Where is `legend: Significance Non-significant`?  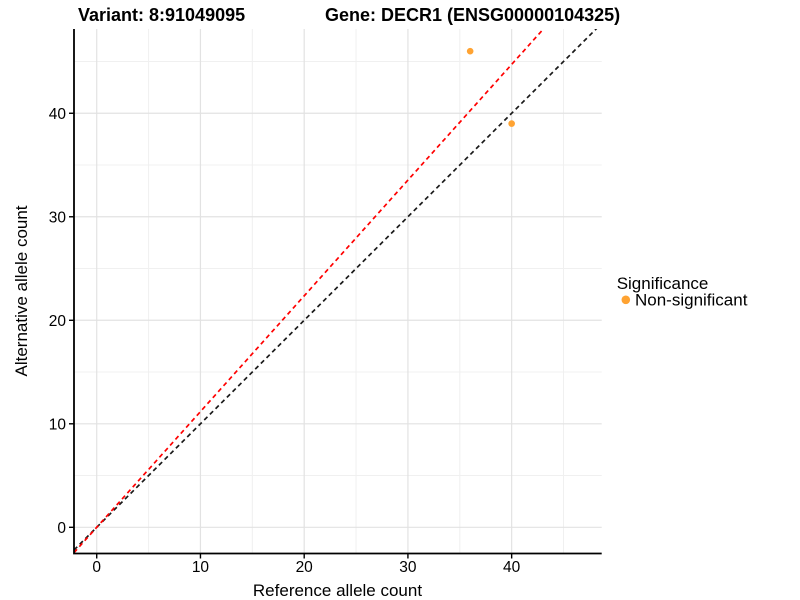 legend: Significance Non-significant is located at coordinates (682, 292).